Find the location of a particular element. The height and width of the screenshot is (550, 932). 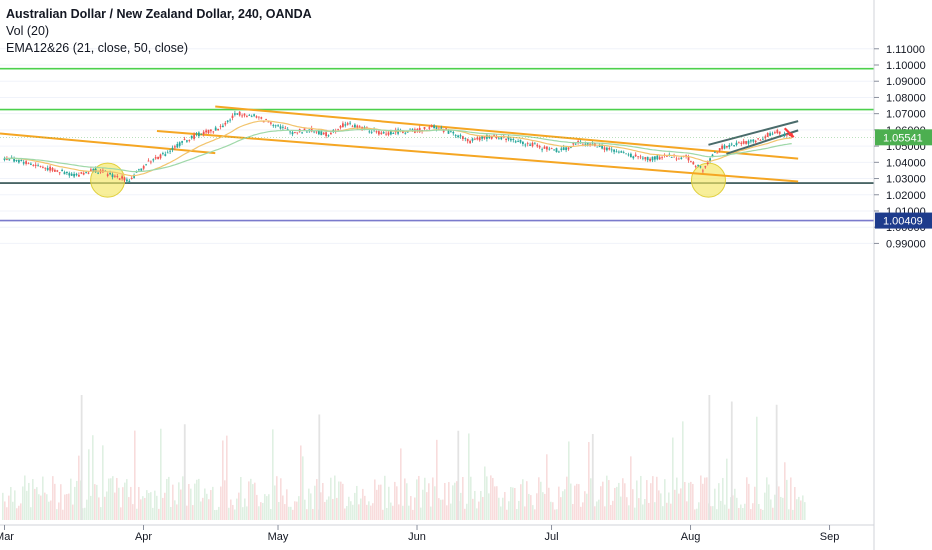

time-axis-label: Sep is located at coordinates (830, 537).